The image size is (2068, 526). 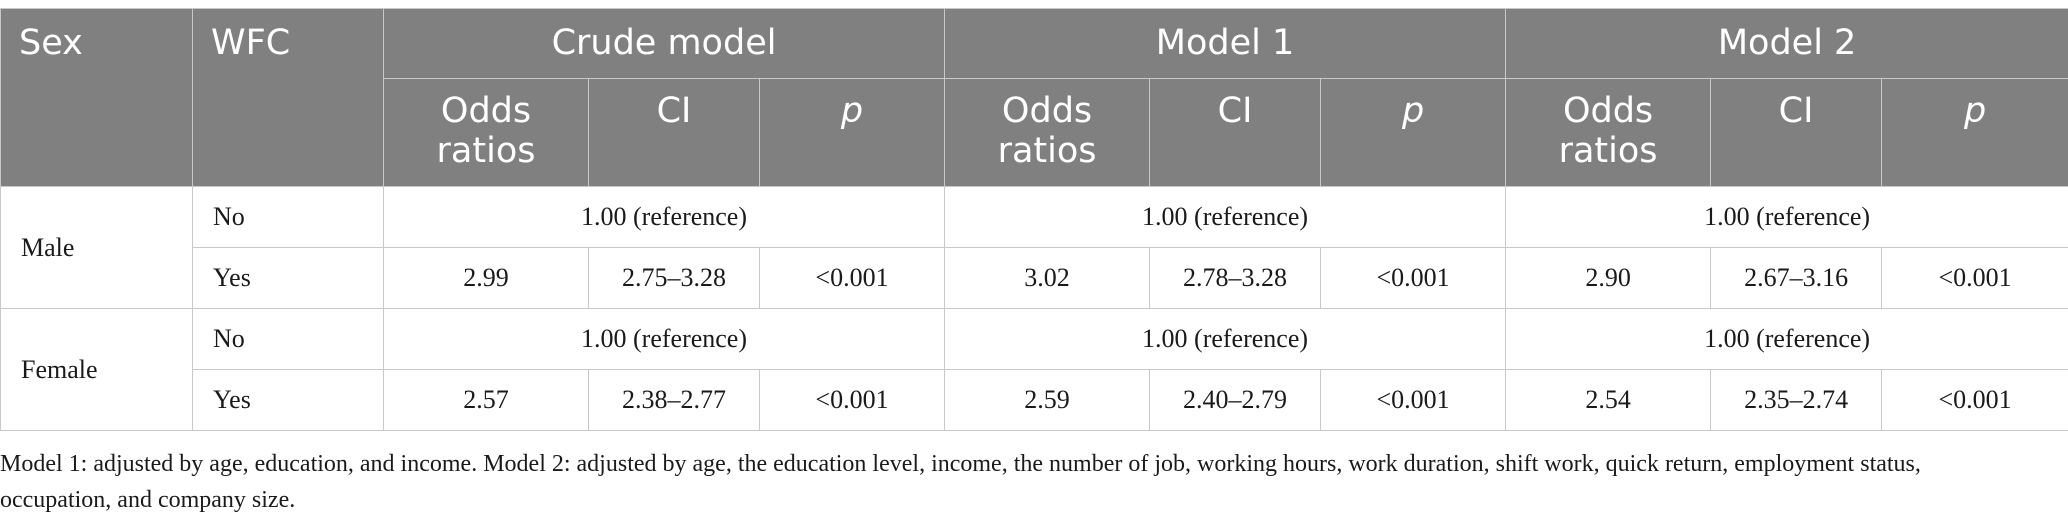 I want to click on ci-cell: 2.75–3.28, so click(x=674, y=278).